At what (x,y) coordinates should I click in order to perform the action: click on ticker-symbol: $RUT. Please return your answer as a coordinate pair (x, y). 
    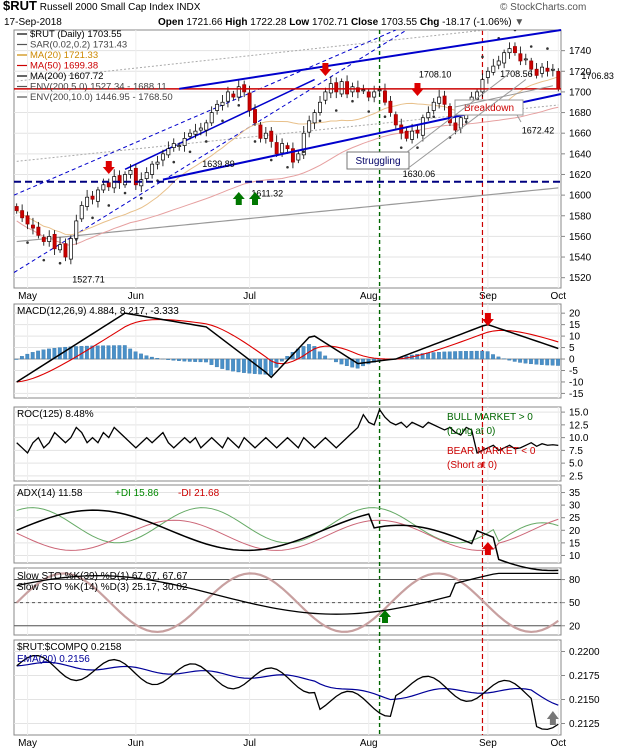
    Looking at the image, I should click on (20, 6).